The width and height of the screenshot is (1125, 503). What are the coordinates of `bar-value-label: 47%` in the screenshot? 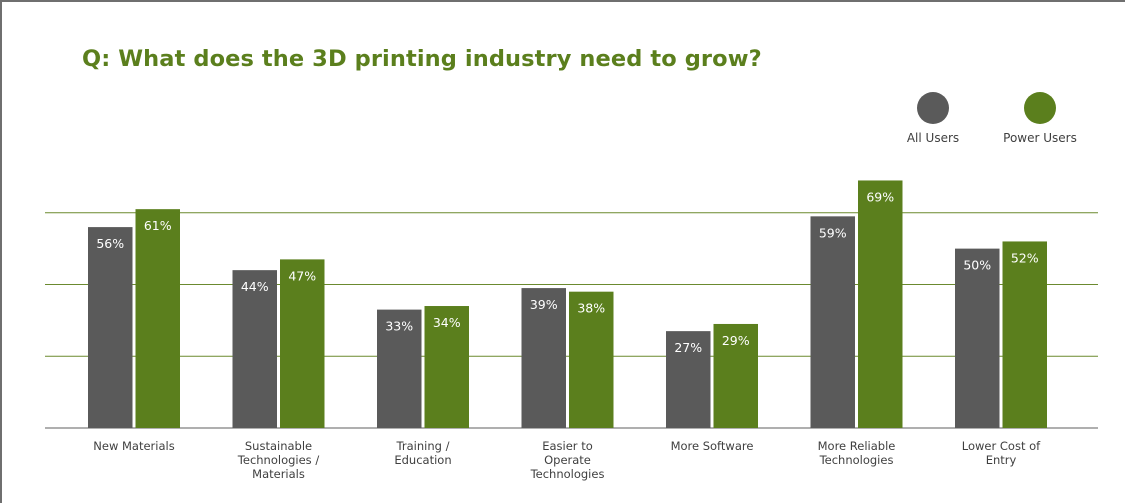 It's located at (302, 275).